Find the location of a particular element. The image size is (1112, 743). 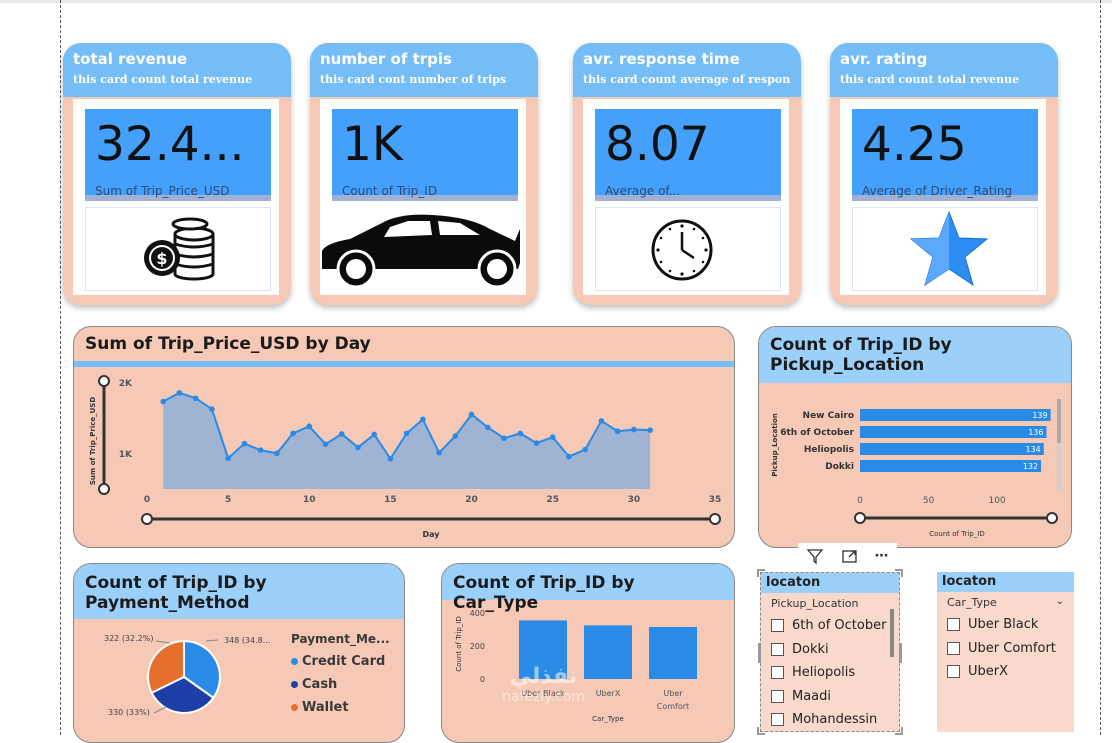

data-label: 132 is located at coordinates (1030, 466).